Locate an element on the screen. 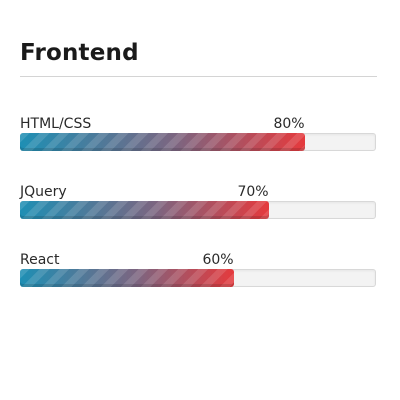 The image size is (400, 400). skill-percent: 60% is located at coordinates (218, 260).